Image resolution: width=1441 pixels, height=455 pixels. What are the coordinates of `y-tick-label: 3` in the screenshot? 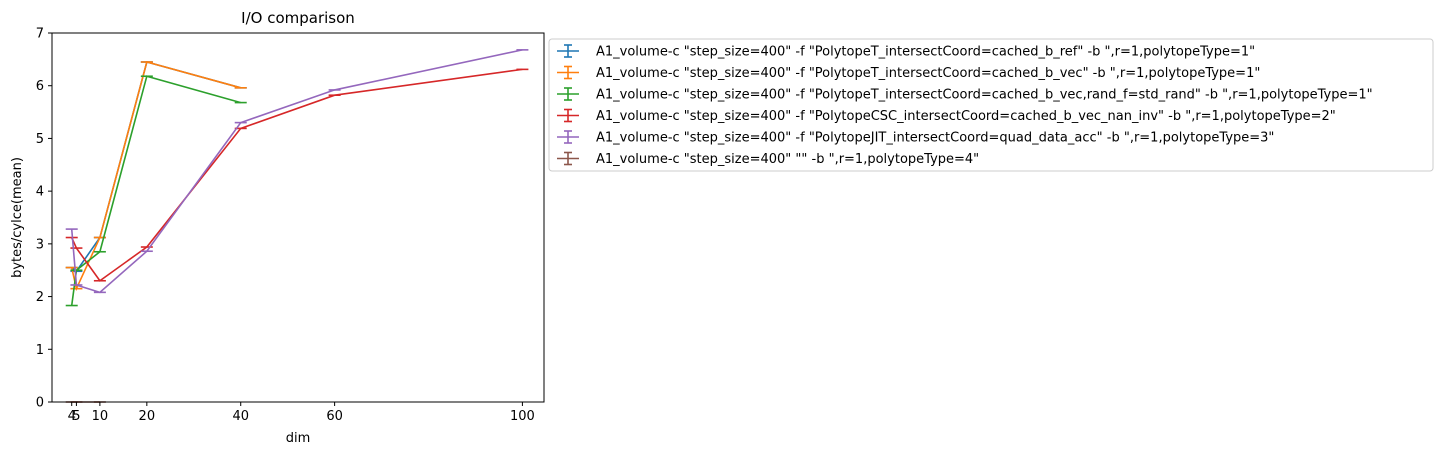 It's located at (40, 244).